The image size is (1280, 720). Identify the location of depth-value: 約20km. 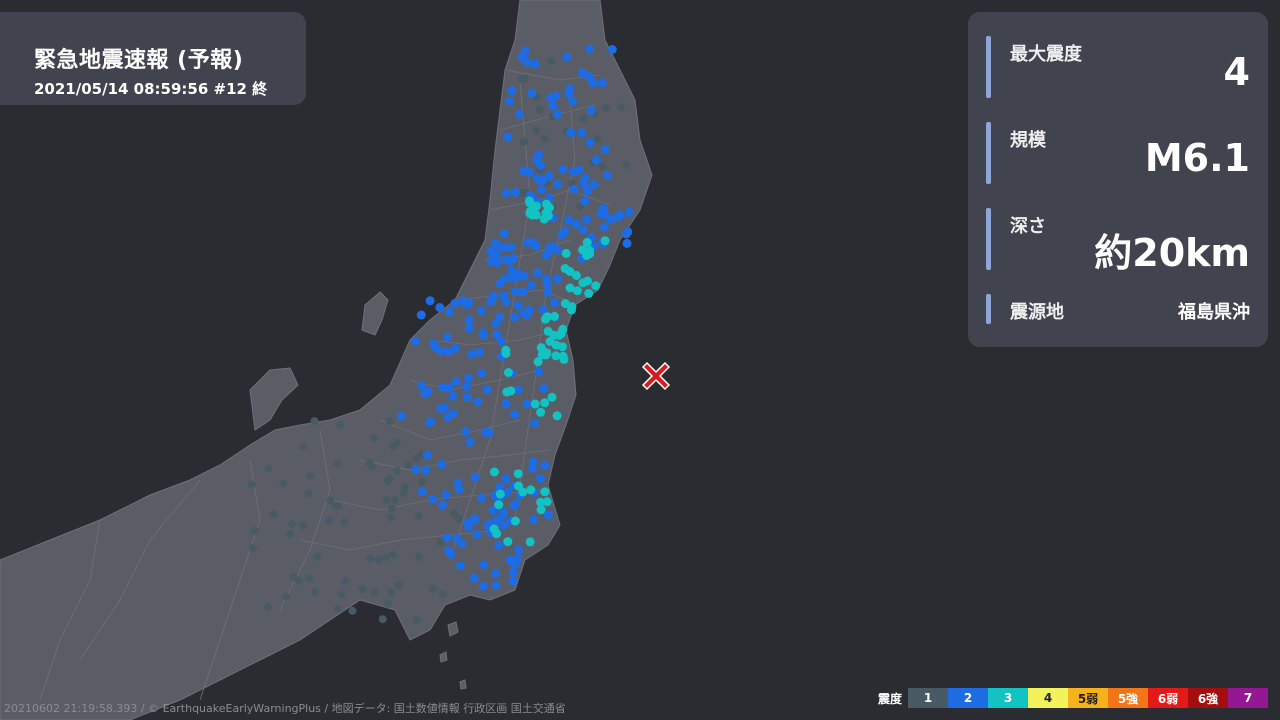
(1172, 253).